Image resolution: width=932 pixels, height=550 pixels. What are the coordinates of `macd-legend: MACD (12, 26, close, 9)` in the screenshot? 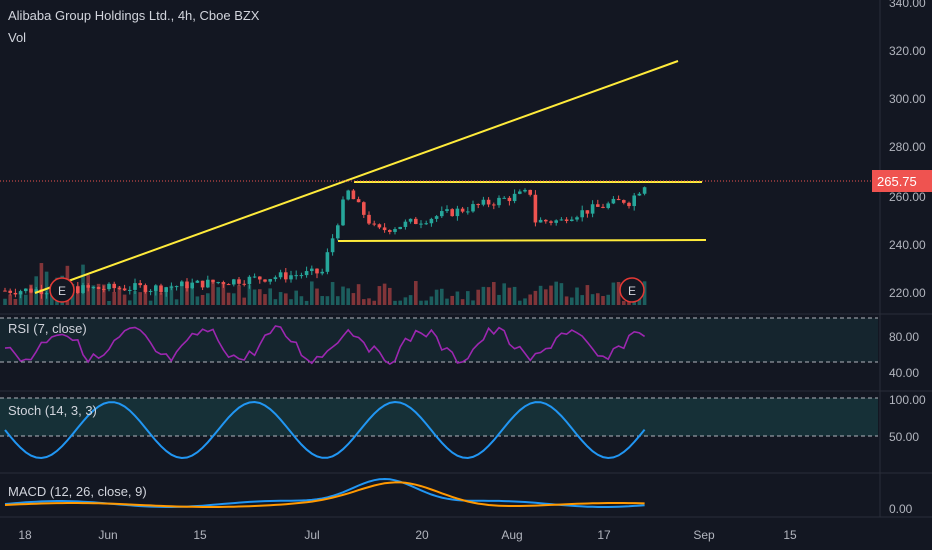 It's located at (77, 491).